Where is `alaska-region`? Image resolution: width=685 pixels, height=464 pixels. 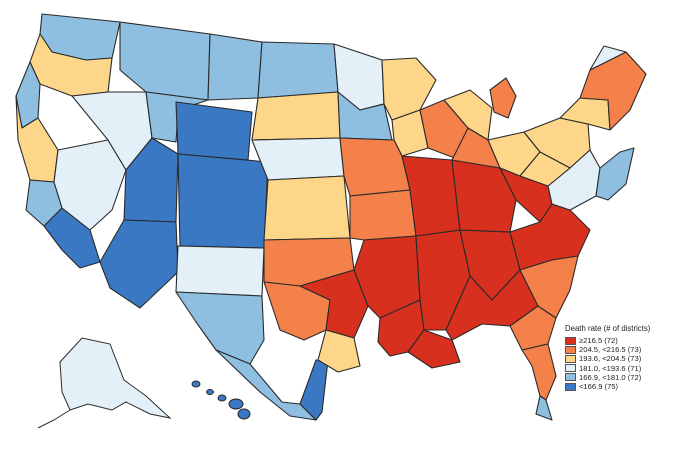
alaska-region is located at coordinates (115, 378).